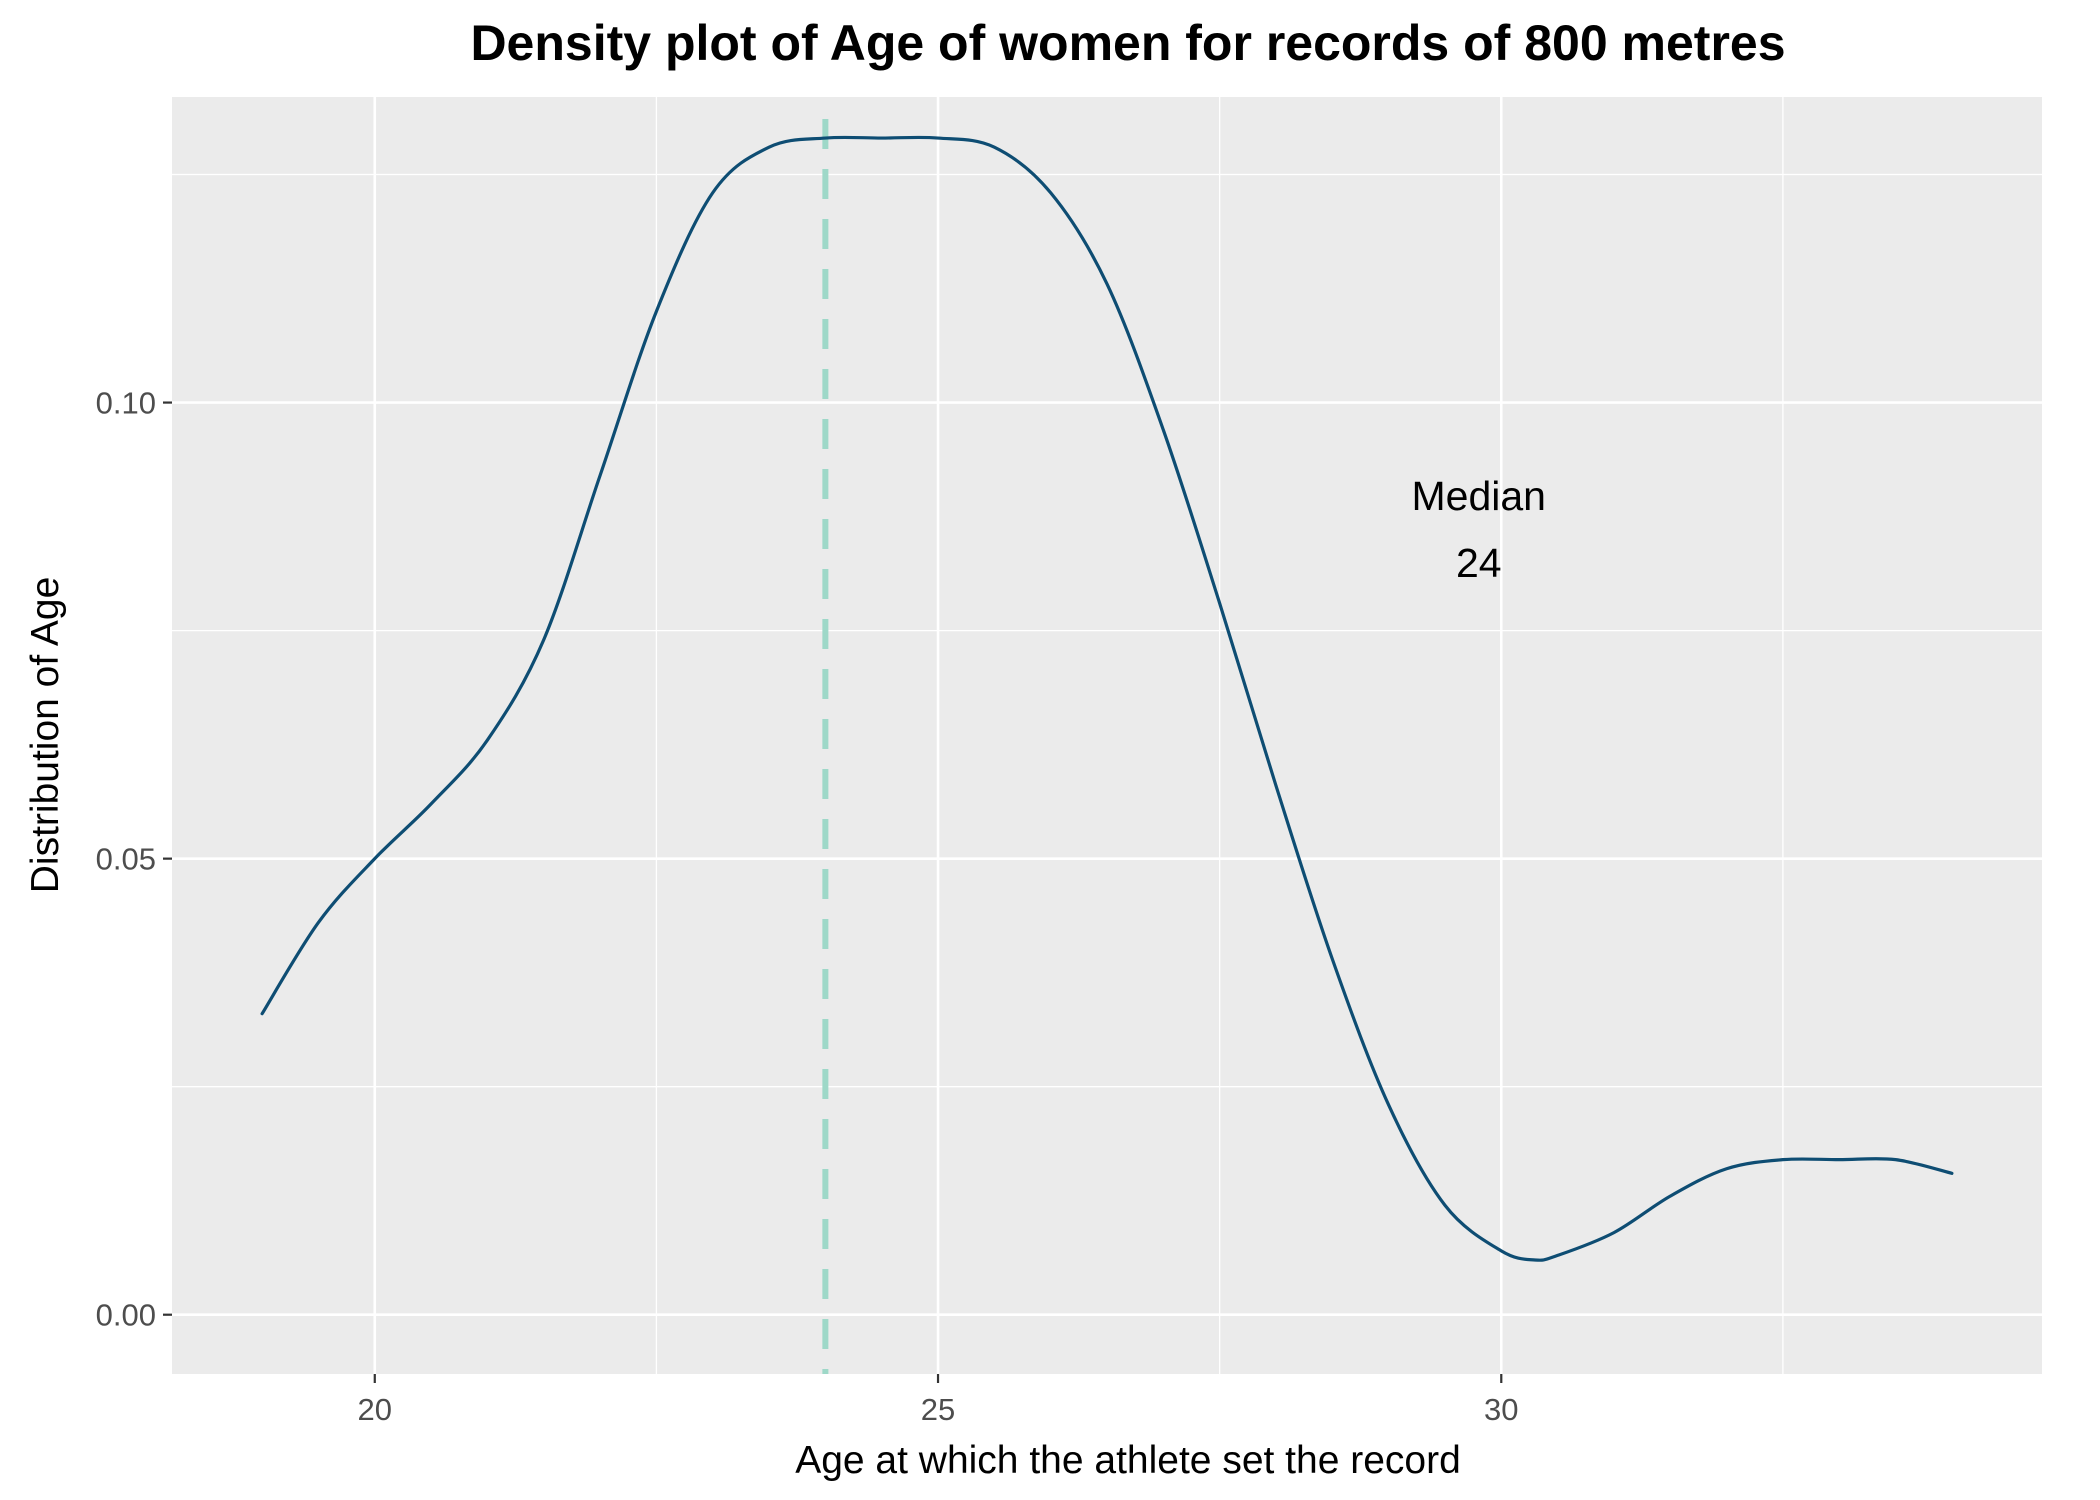 This screenshot has height=1500, width=2100. Describe the element at coordinates (938, 1409) in the screenshot. I see `x-tick-label: 25` at that location.